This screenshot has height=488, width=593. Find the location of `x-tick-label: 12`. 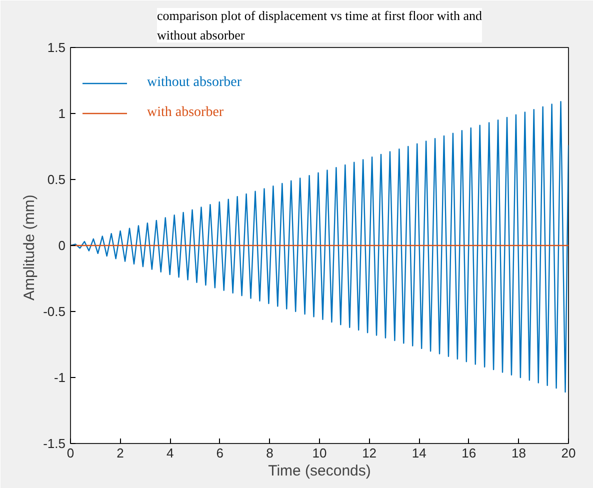

x-tick-label: 12 is located at coordinates (369, 453).